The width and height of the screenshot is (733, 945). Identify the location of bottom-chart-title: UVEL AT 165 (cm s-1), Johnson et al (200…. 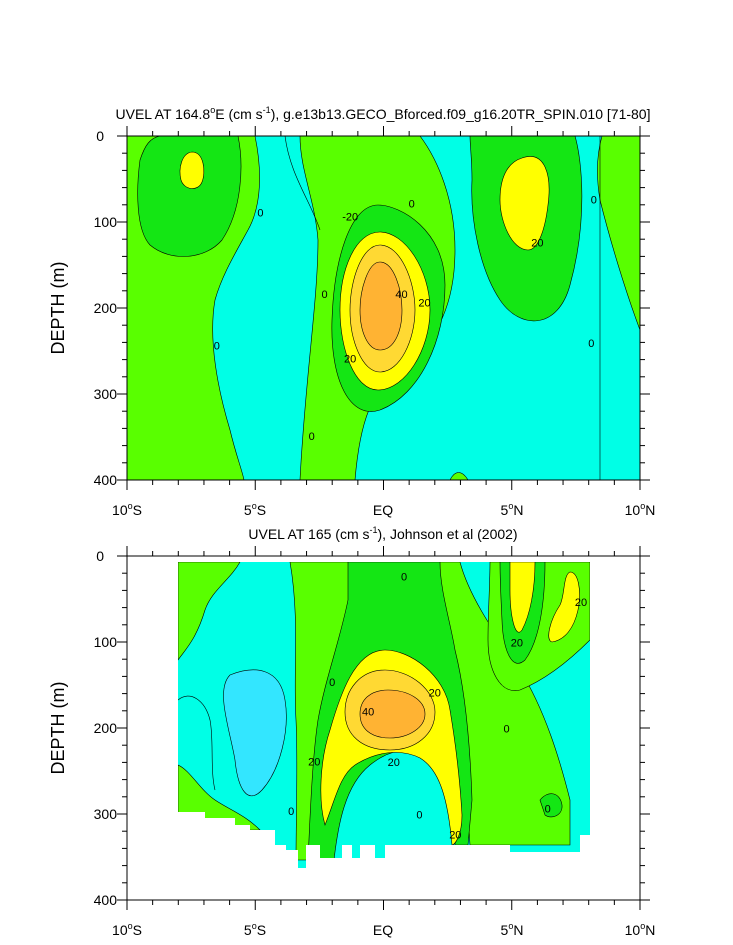
(382, 533).